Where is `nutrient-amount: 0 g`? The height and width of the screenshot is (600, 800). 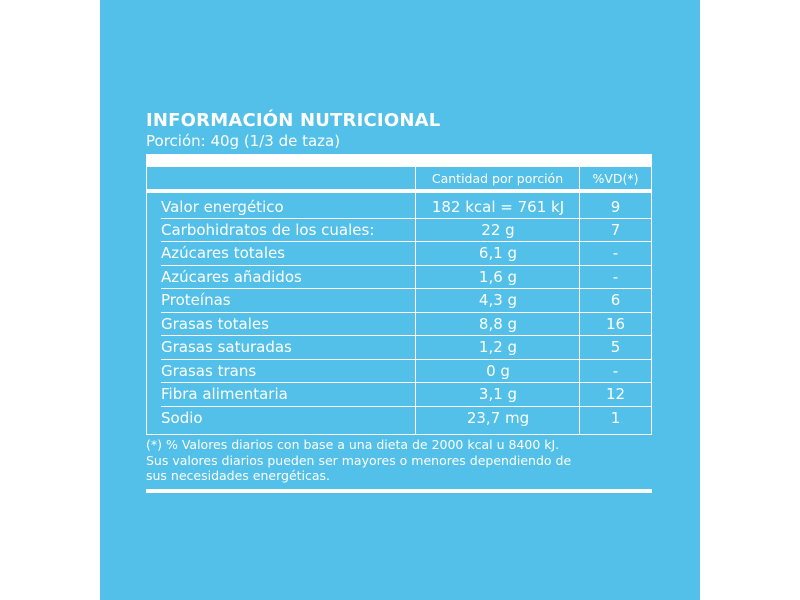 nutrient-amount: 0 g is located at coordinates (498, 371).